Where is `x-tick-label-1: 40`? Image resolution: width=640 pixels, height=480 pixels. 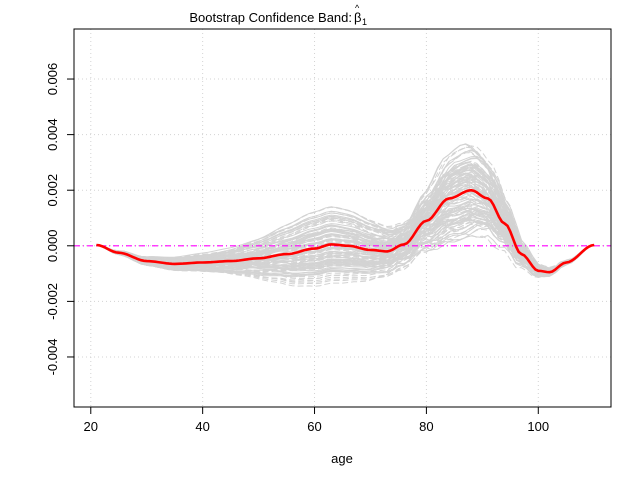 x-tick-label-1: 40 is located at coordinates (202, 426).